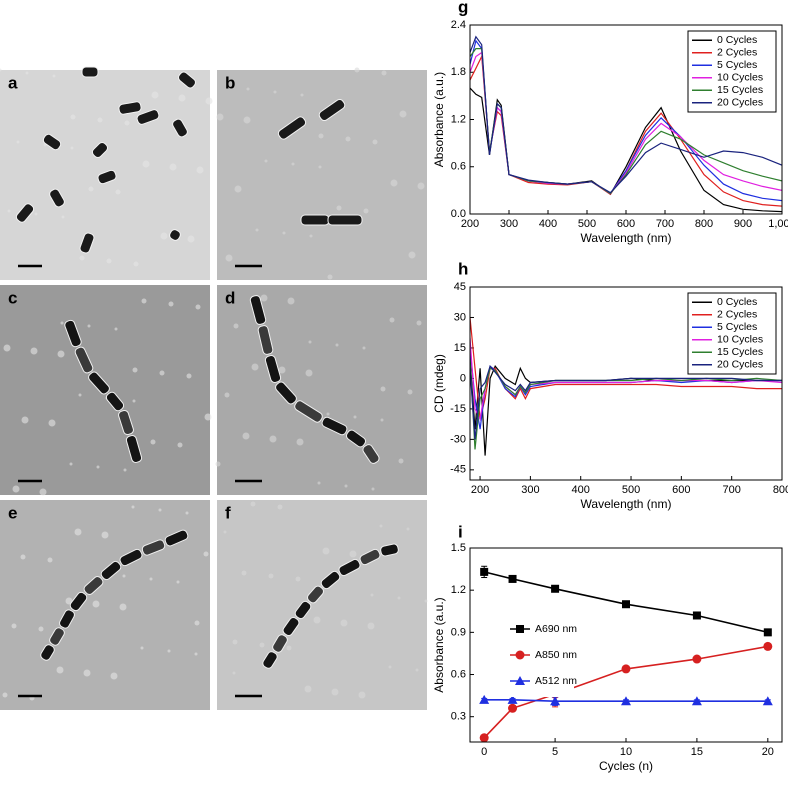 The image size is (788, 787). Describe the element at coordinates (439, 119) in the screenshot. I see `y-axis-label: Absorbance (a.u.)` at that location.